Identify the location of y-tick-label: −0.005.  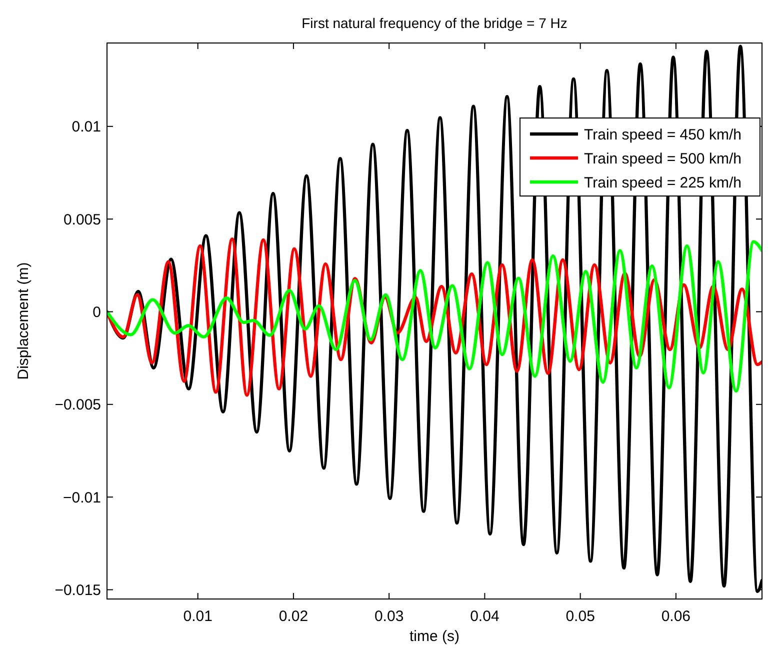
(77, 405).